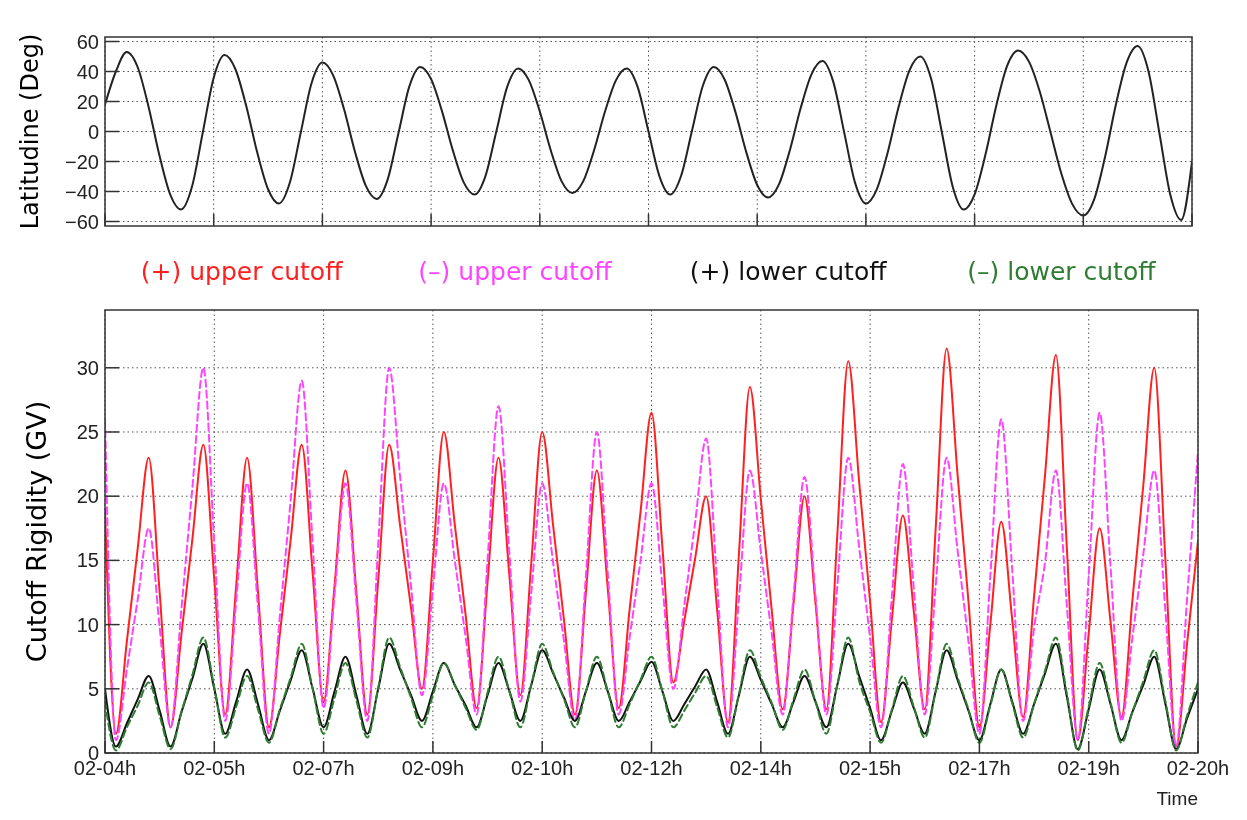 The width and height of the screenshot is (1247, 820). What do you see at coordinates (979, 768) in the screenshot?
I see `x-tick-label: 02-17h` at bounding box center [979, 768].